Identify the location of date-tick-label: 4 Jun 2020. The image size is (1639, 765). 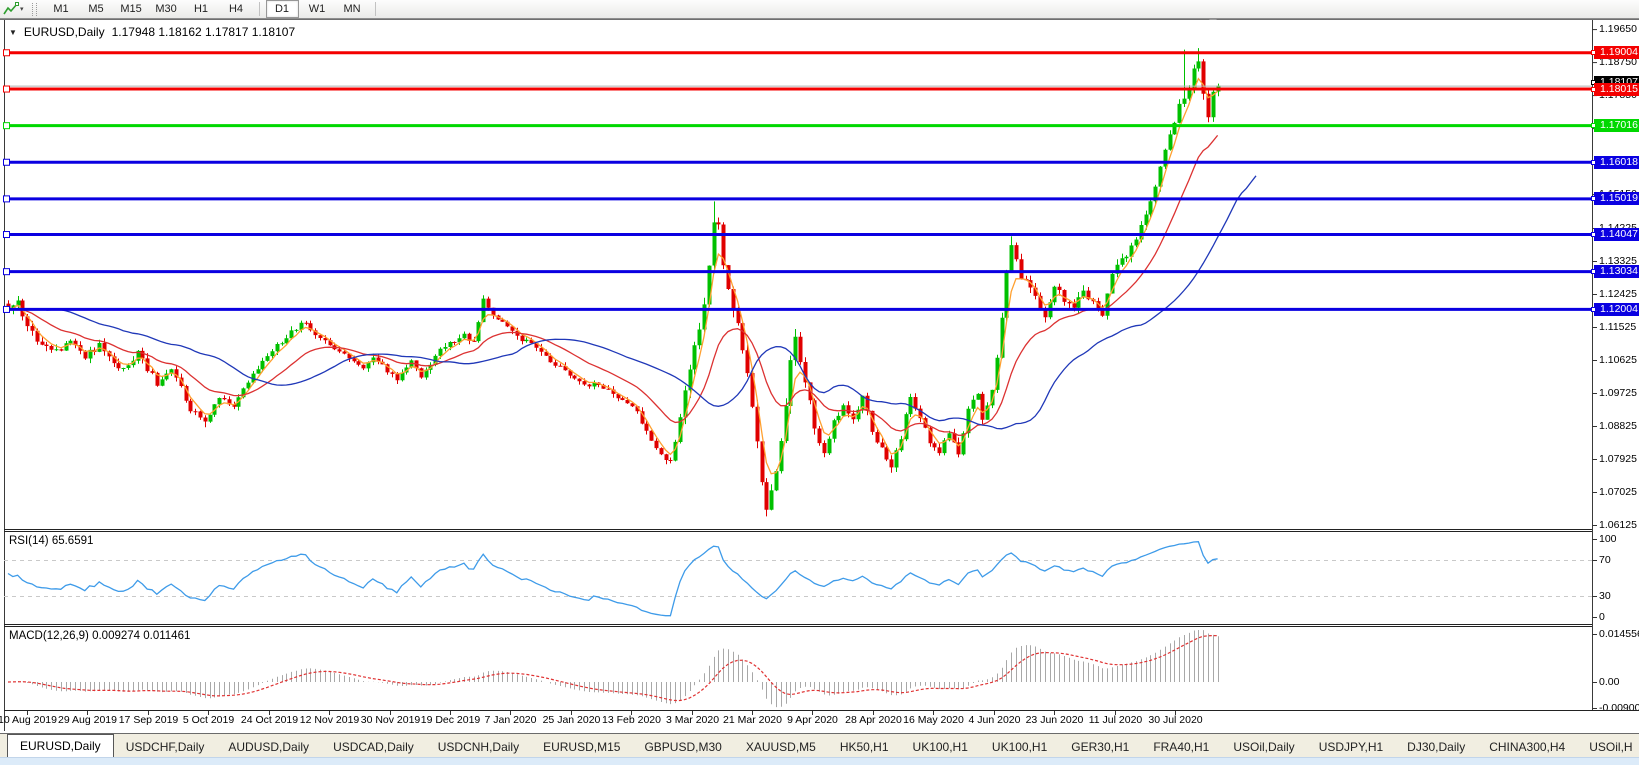
(994, 720).